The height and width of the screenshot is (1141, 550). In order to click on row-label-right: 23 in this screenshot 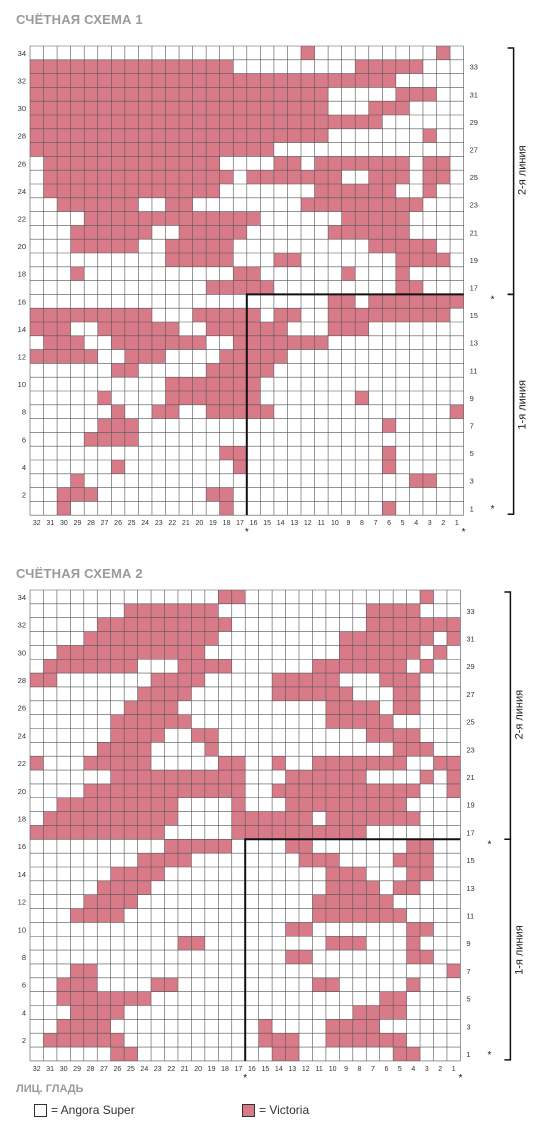, I will do `click(470, 749)`.